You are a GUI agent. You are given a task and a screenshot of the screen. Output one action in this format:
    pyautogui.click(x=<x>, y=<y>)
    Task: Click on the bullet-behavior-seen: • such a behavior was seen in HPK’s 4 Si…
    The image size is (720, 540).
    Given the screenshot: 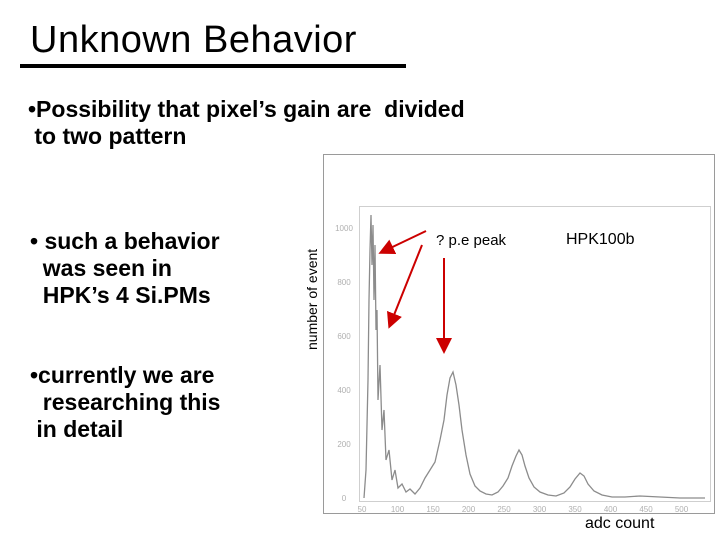 What is the action you would take?
    pyautogui.click(x=125, y=268)
    